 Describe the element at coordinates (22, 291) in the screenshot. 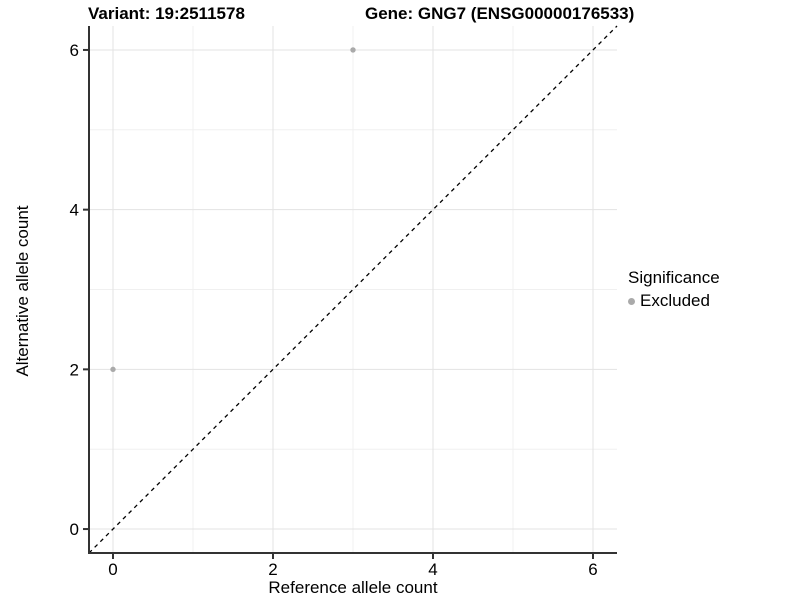

I see `y-axis-title: Alternative allele count` at that location.